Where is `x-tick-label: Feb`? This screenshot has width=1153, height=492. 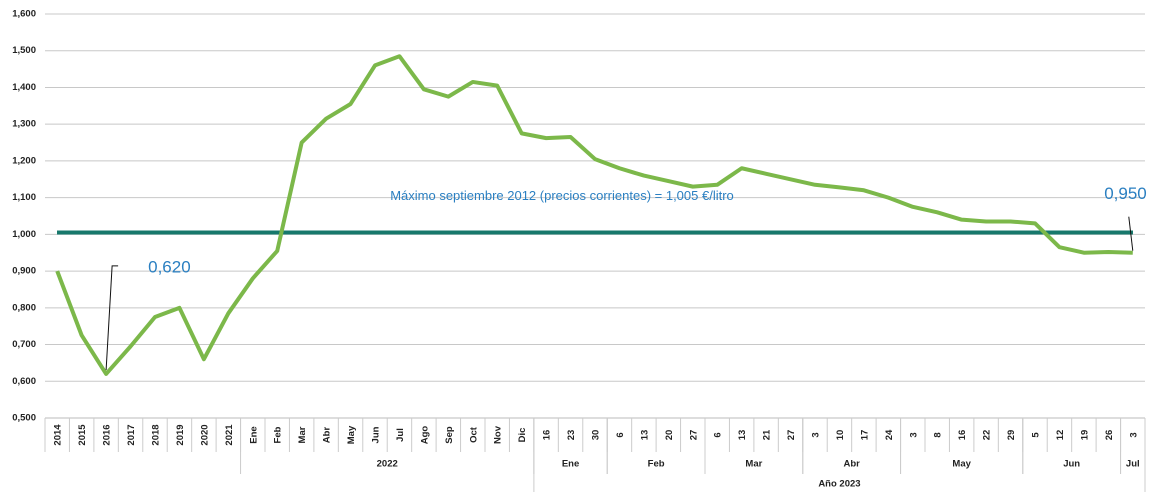
x-tick-label: Feb is located at coordinates (278, 434).